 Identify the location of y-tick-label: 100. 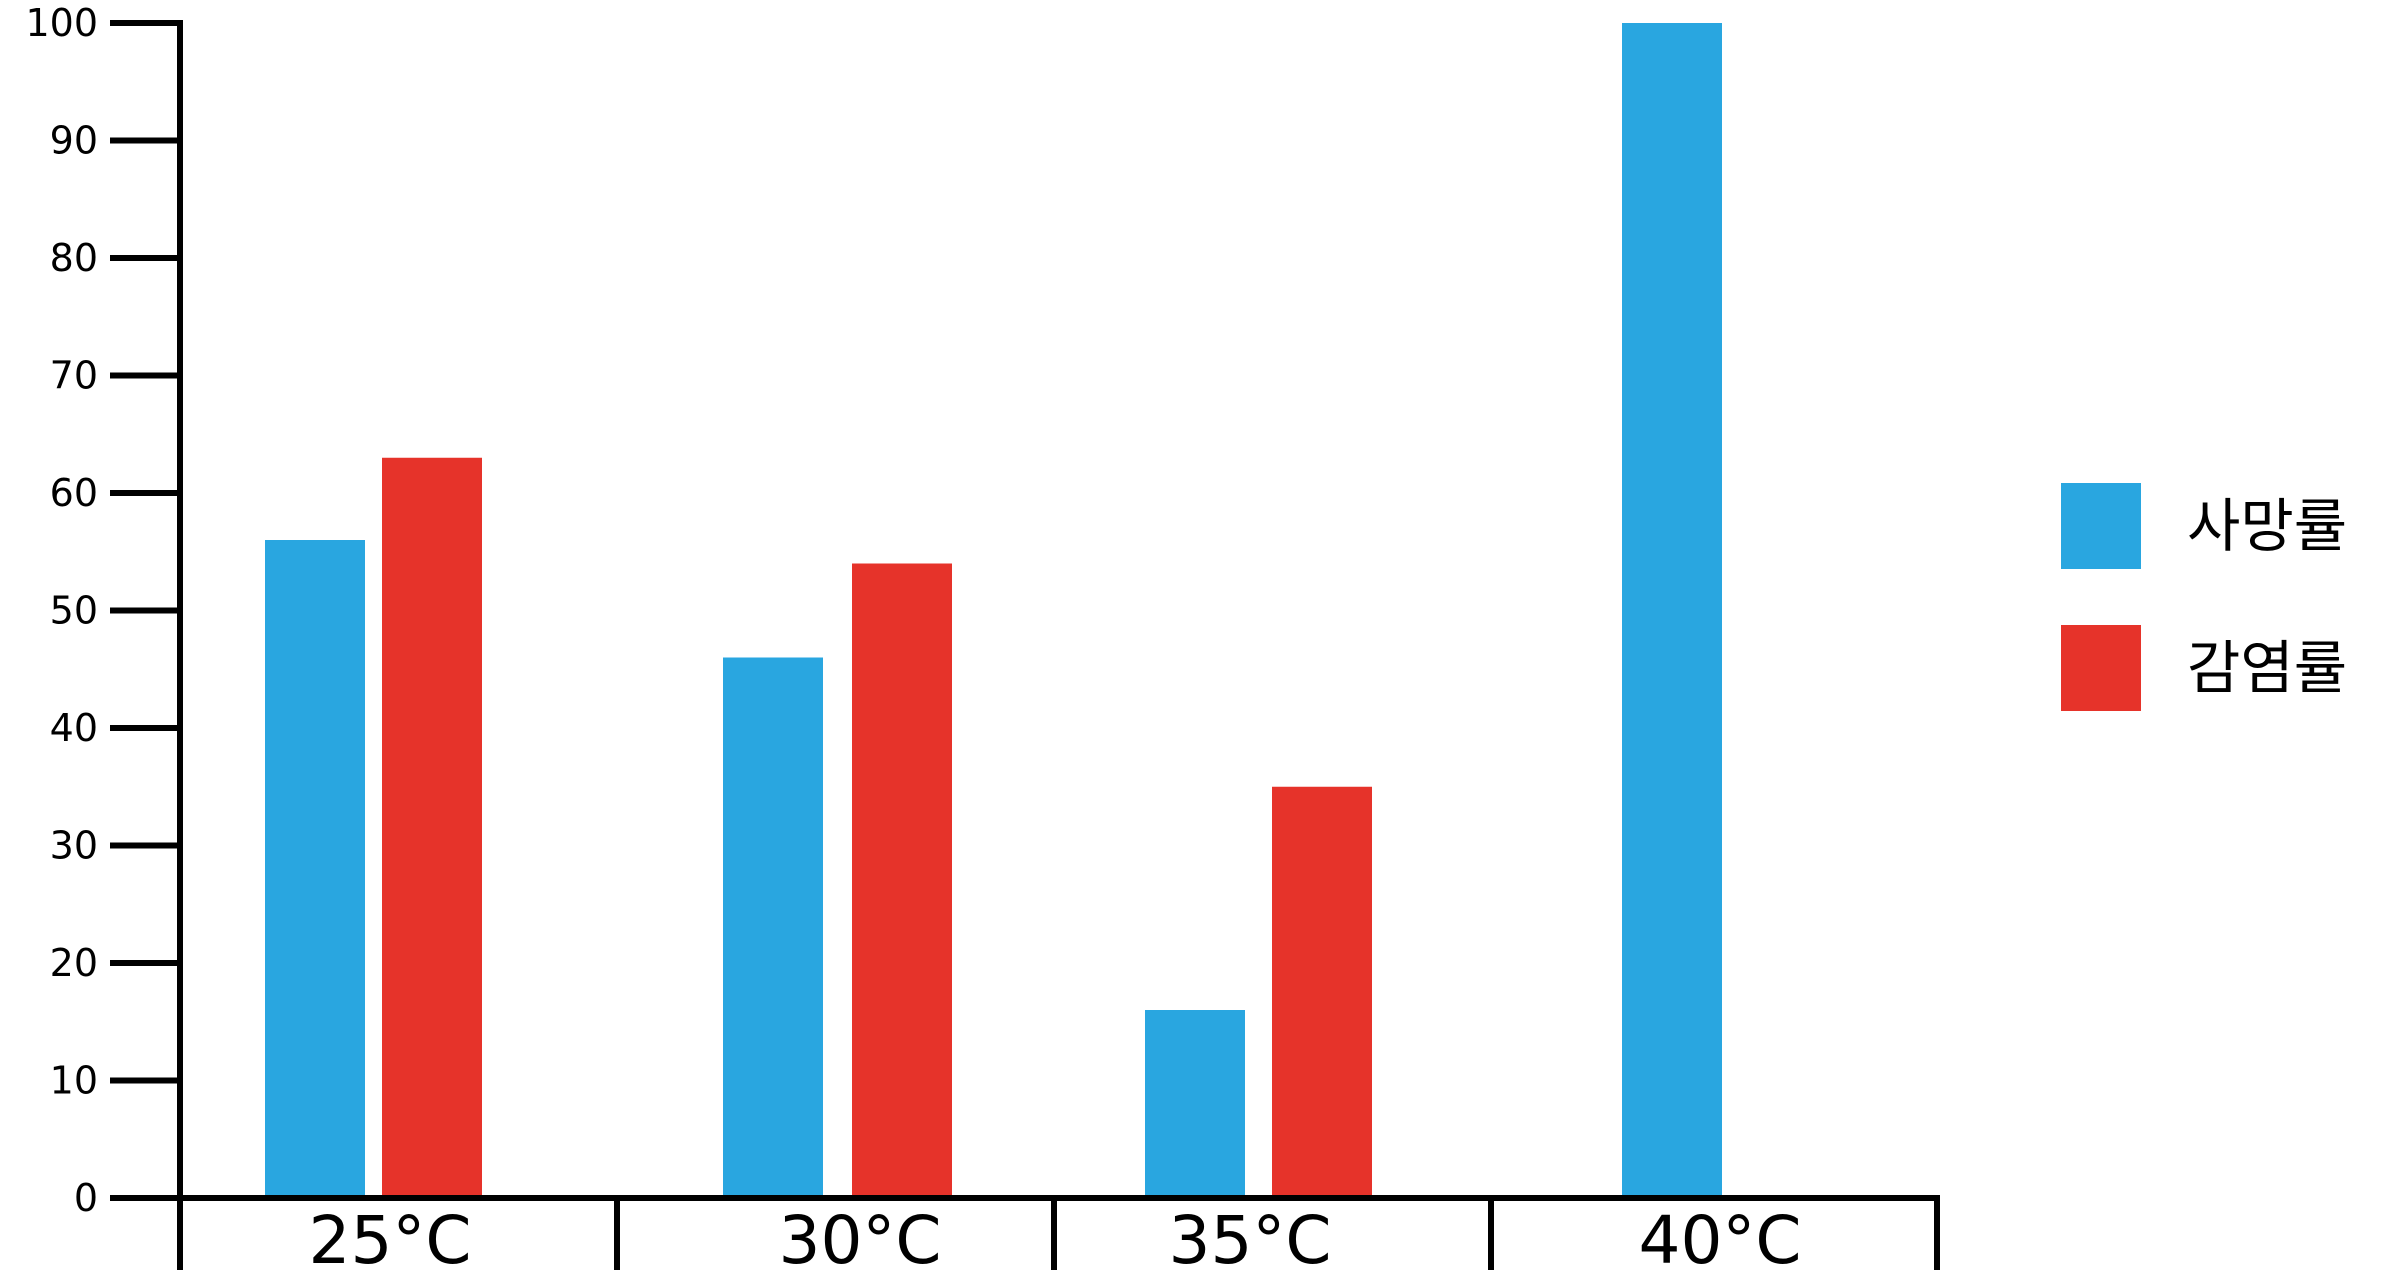
(61, 23).